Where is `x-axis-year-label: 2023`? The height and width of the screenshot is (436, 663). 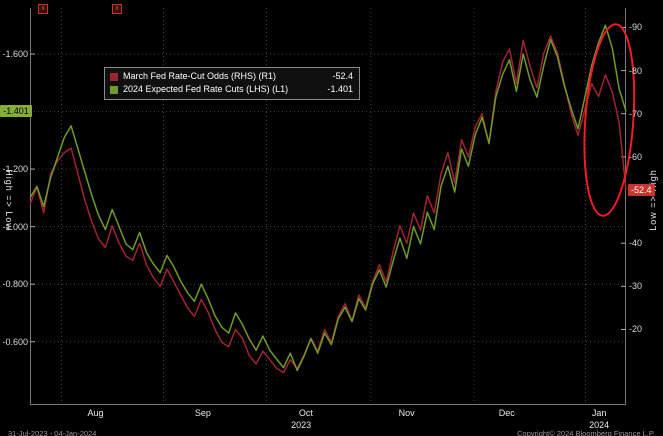 x-axis-year-label: 2023 is located at coordinates (301, 425).